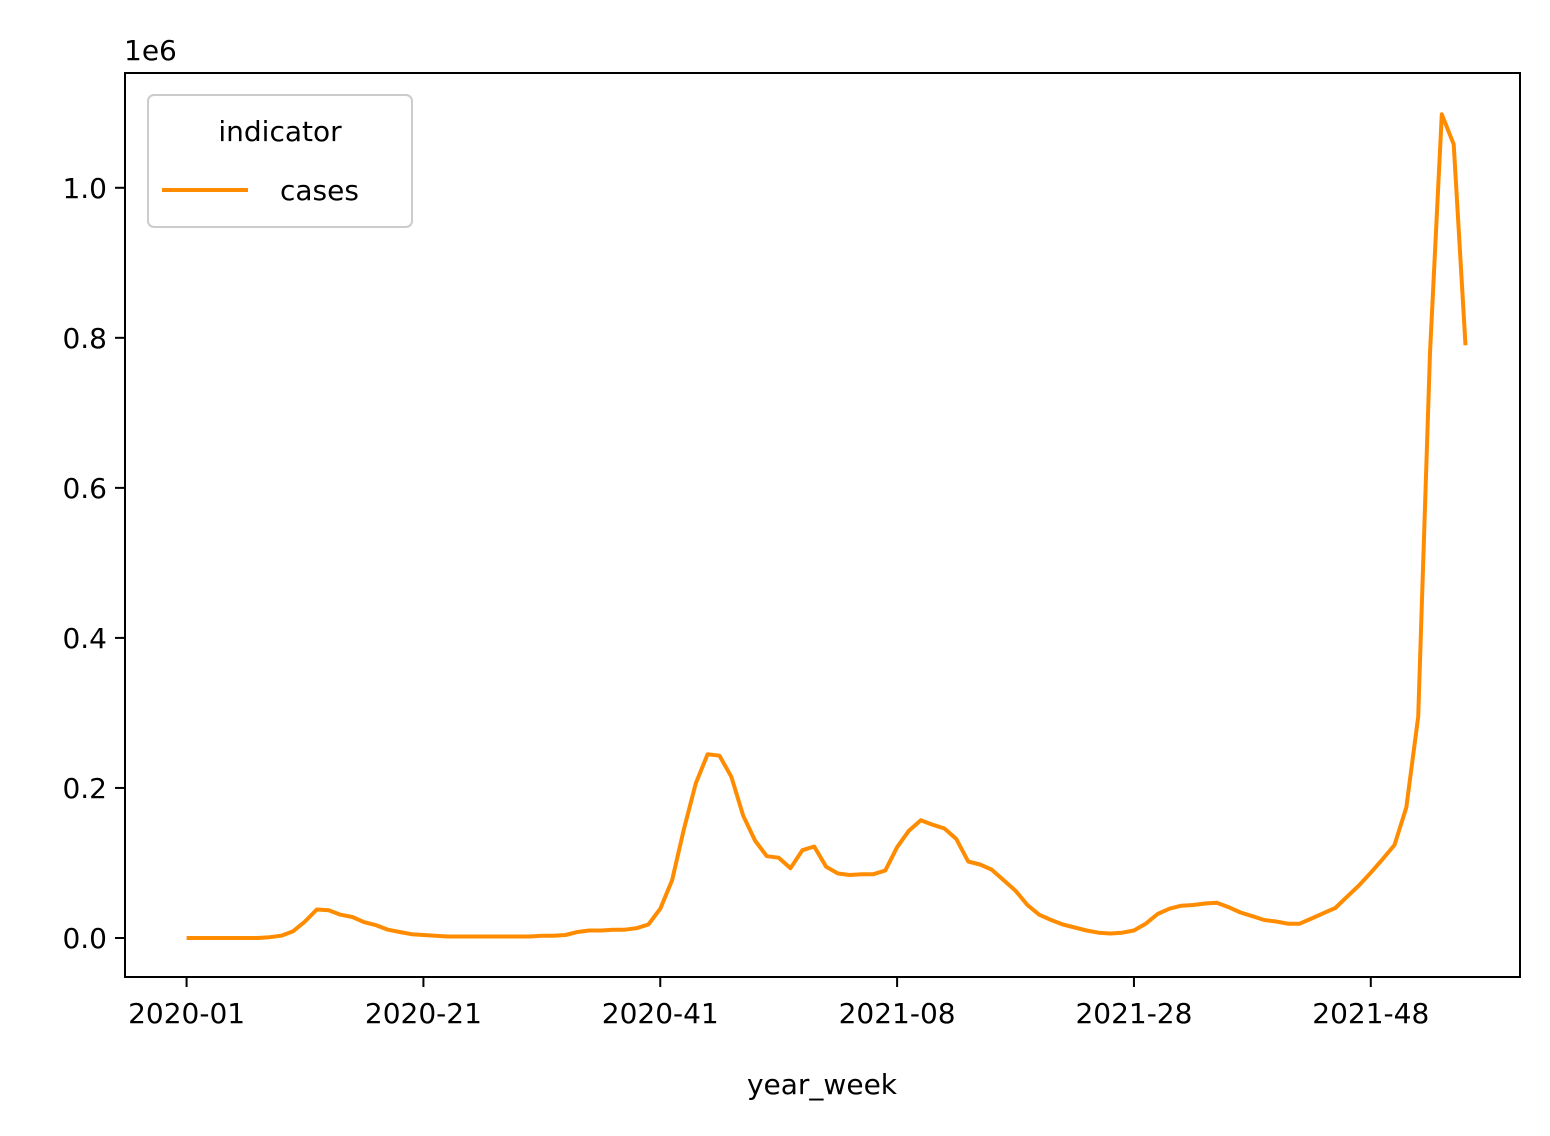 The height and width of the screenshot is (1136, 1550). Describe the element at coordinates (84, 938) in the screenshot. I see `y-tick-label: 0.0` at that location.